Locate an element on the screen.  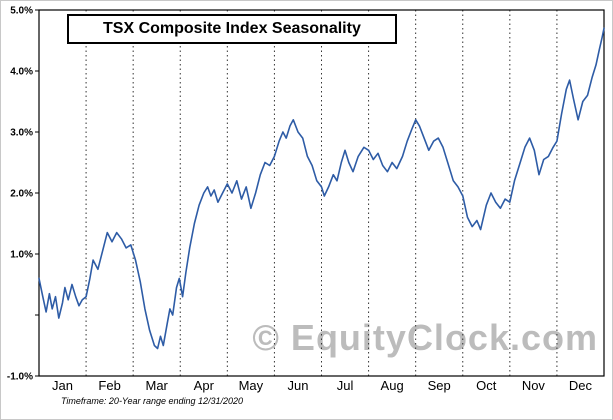
chart-title: TSX Composite Index Seasonality is located at coordinates (232, 28).